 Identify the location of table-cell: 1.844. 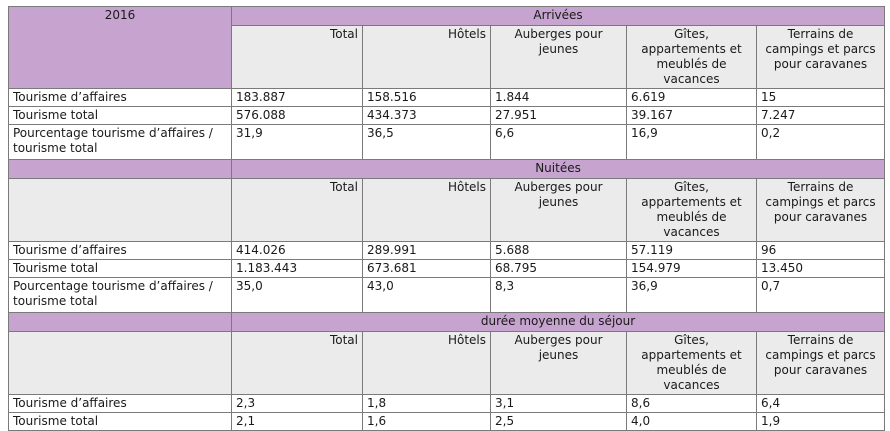
(558, 97).